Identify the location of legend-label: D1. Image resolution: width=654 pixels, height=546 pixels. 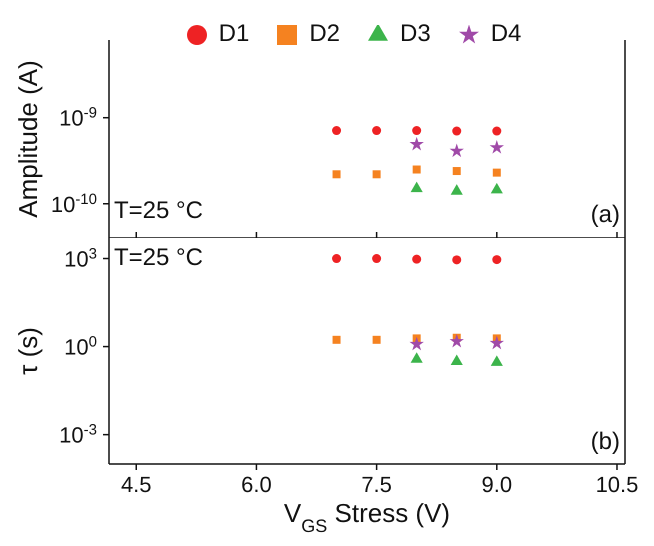
(234, 33).